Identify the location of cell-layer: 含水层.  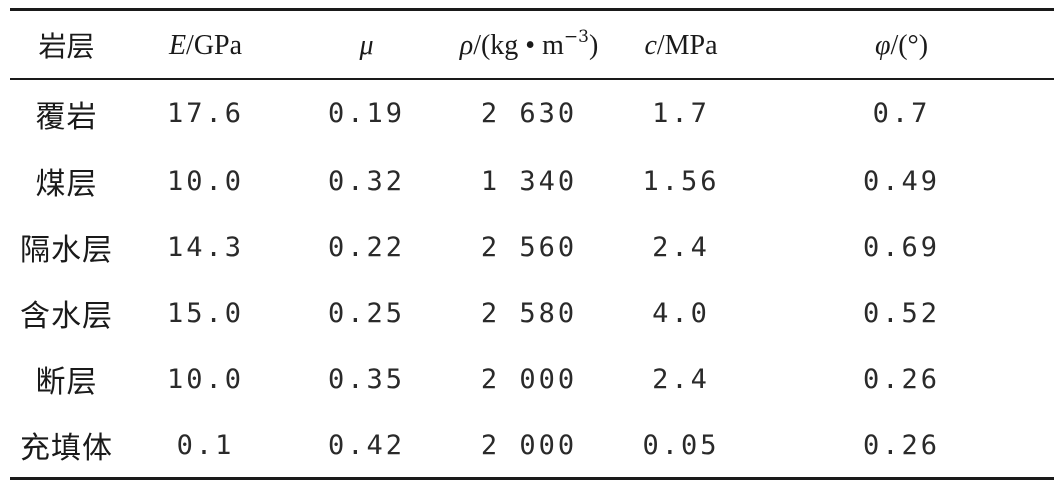
(66, 316).